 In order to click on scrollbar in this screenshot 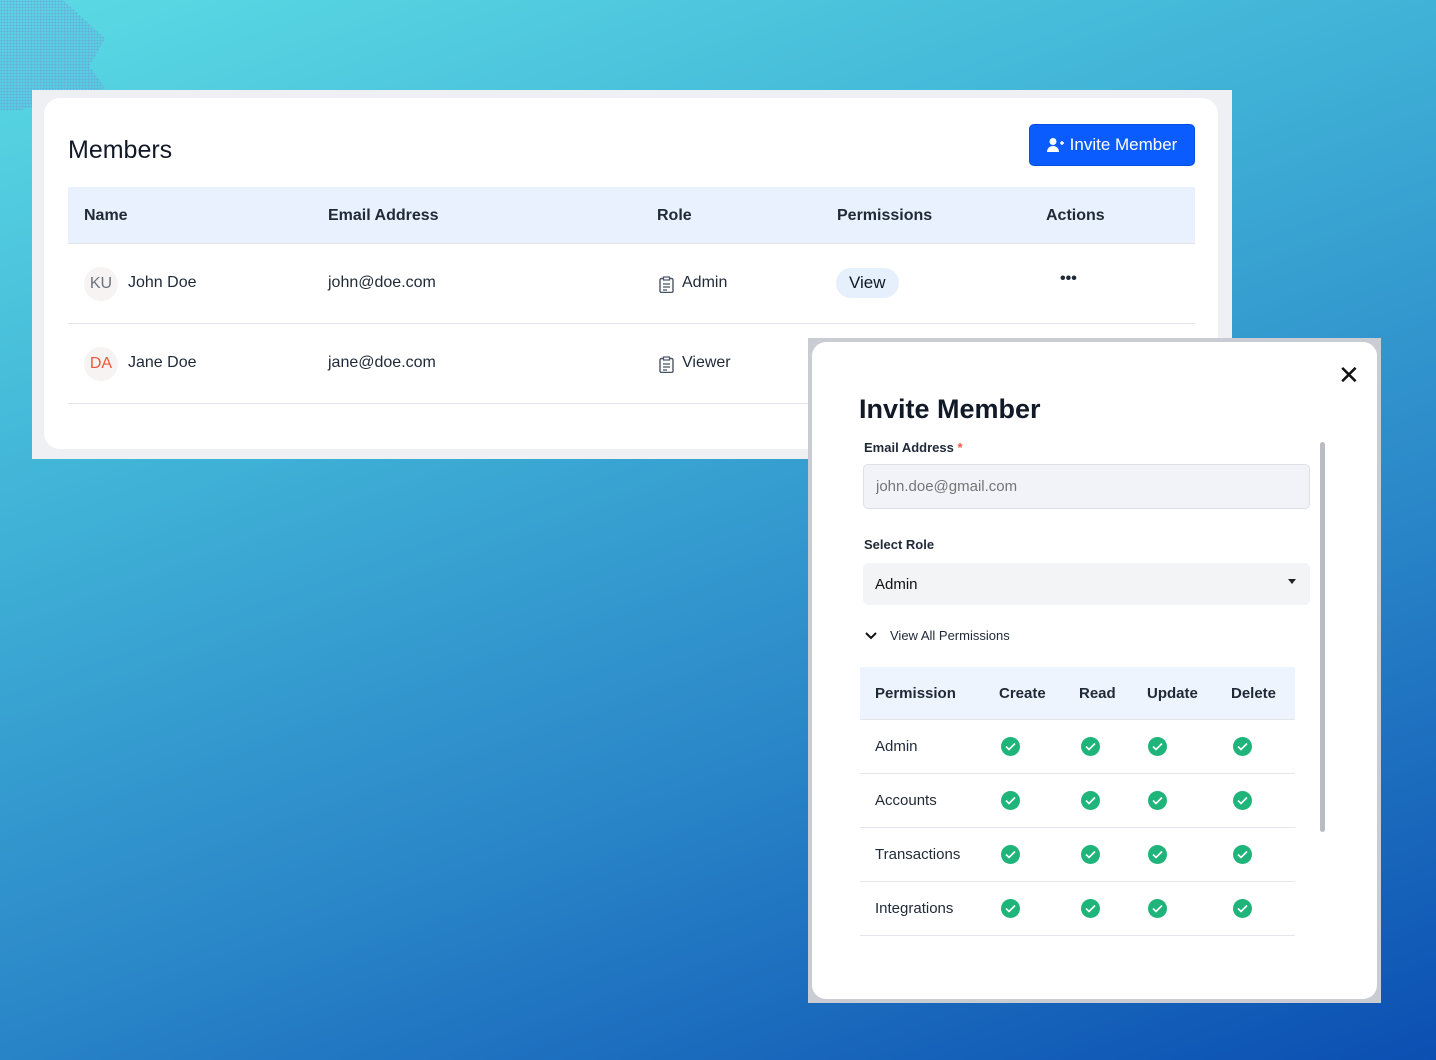, I will do `click(1322, 637)`.